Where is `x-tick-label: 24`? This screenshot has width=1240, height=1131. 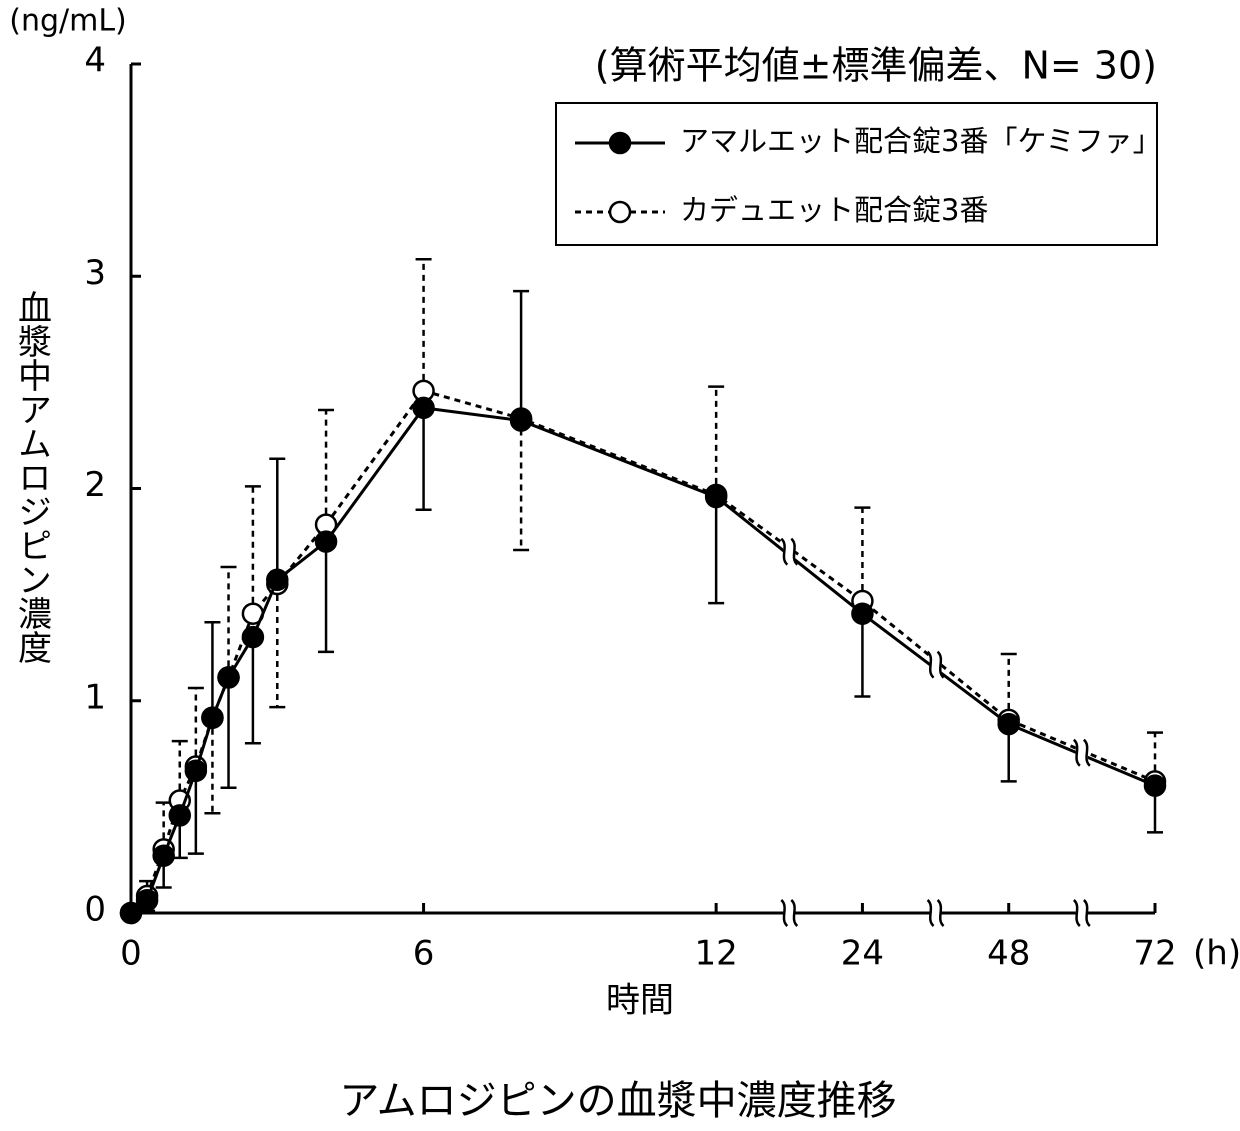
x-tick-label: 24 is located at coordinates (862, 954).